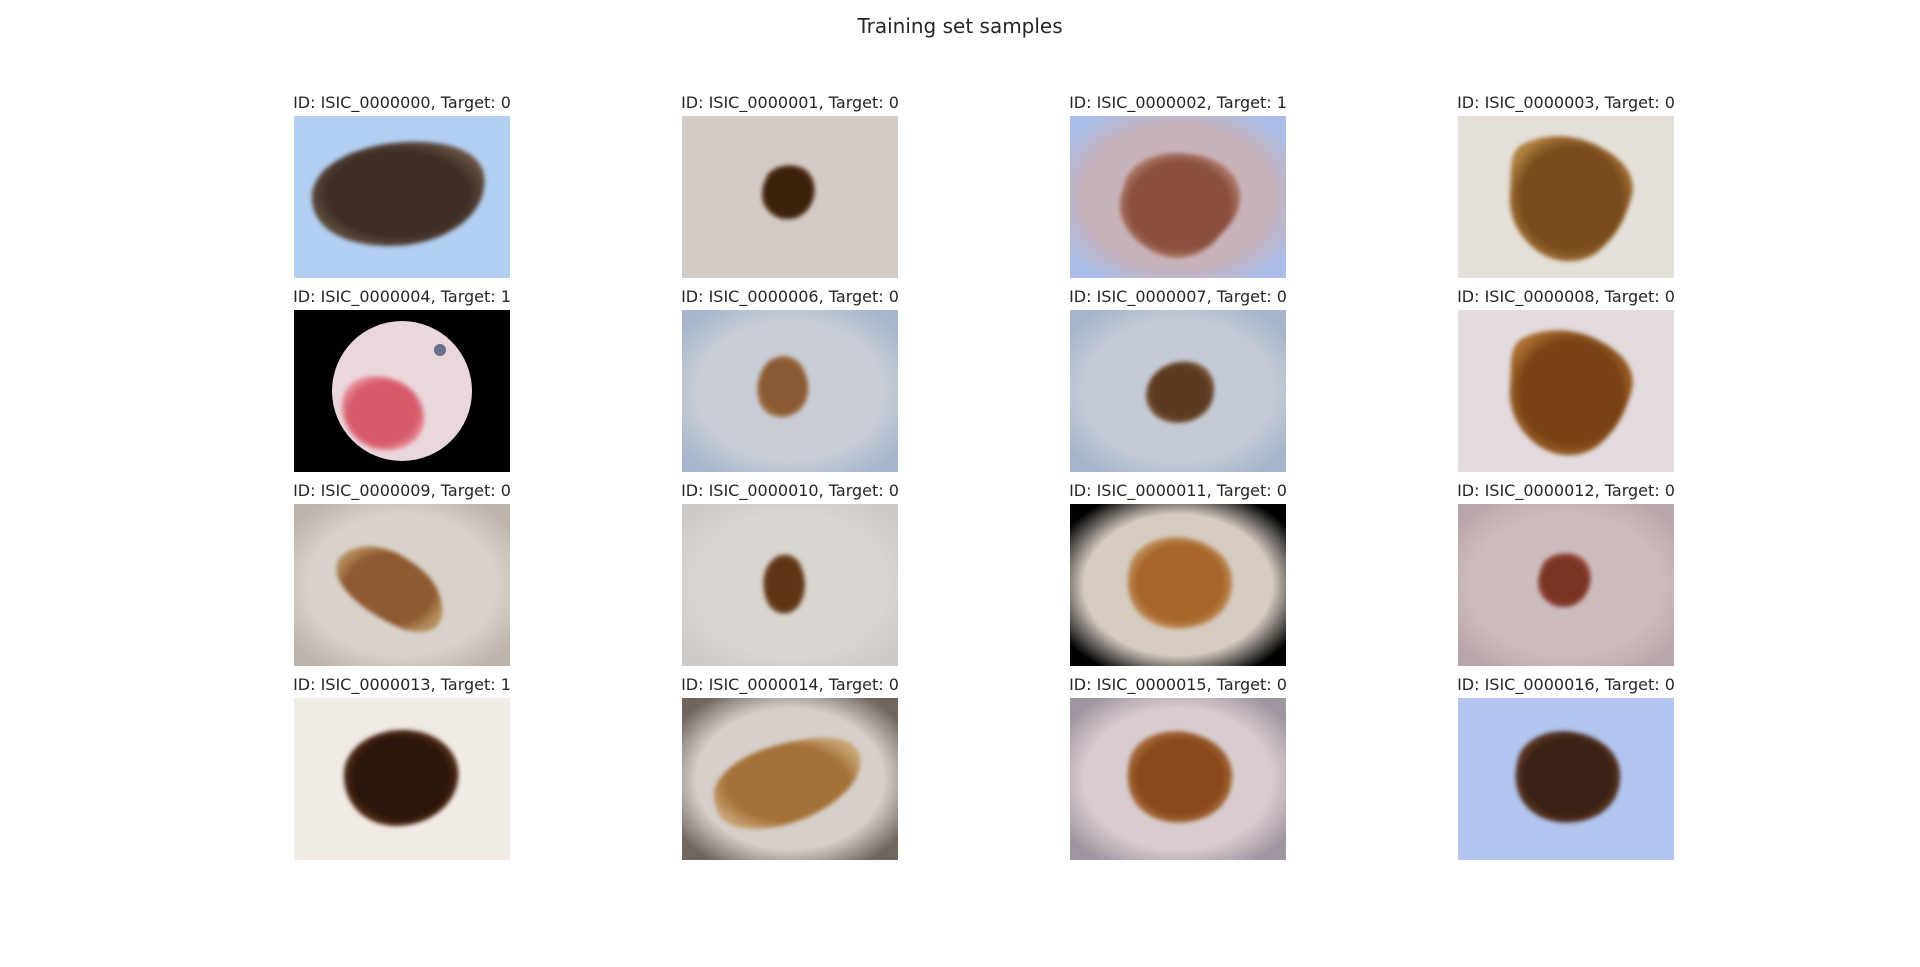 The image size is (1920, 967). Describe the element at coordinates (1566, 684) in the screenshot. I see `sample-title: ID: ISIC_0000016, Target: 0` at that location.